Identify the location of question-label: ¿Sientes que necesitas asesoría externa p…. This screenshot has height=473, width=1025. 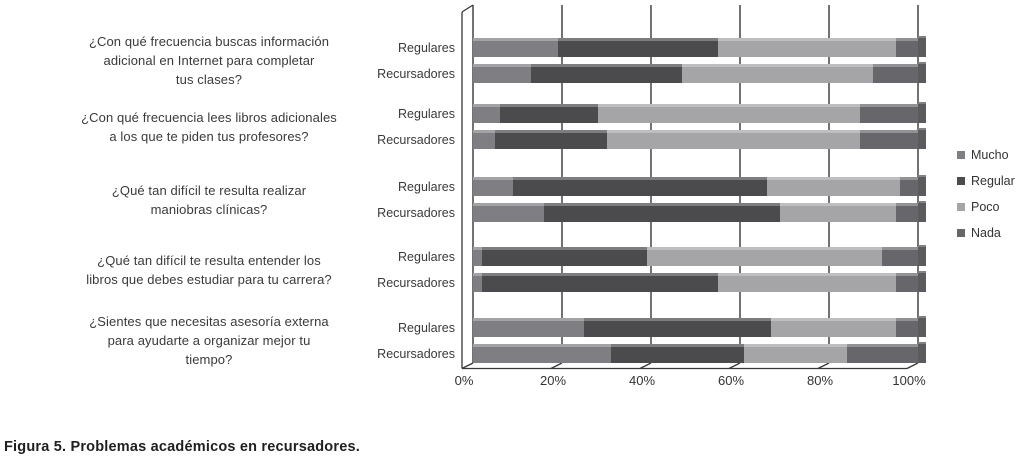
(209, 340).